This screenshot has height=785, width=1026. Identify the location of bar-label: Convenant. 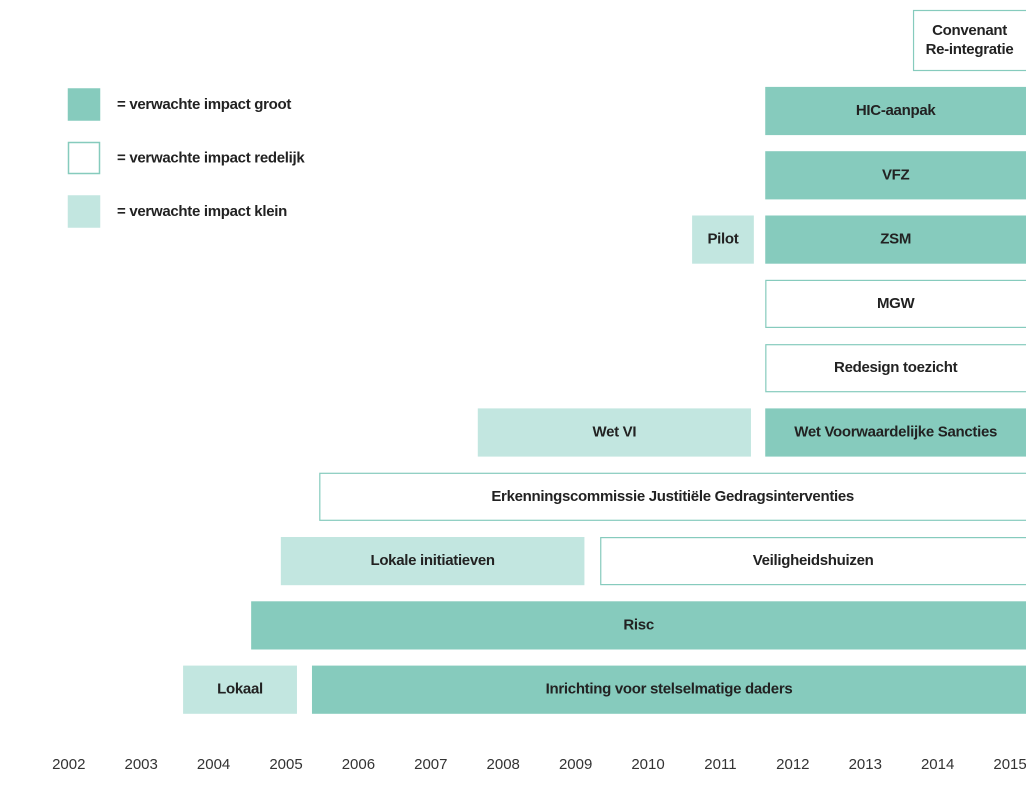
(969, 30).